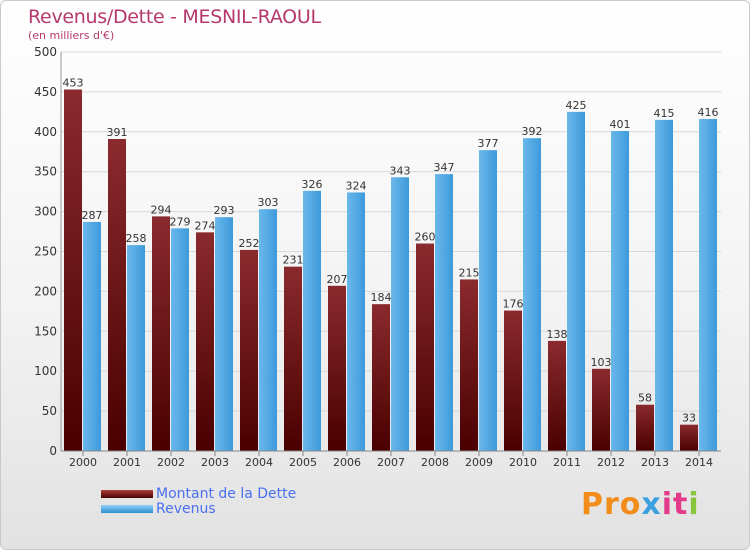 The width and height of the screenshot is (750, 550). What do you see at coordinates (136, 348) in the screenshot?
I see `bar-revenue-2001` at bounding box center [136, 348].